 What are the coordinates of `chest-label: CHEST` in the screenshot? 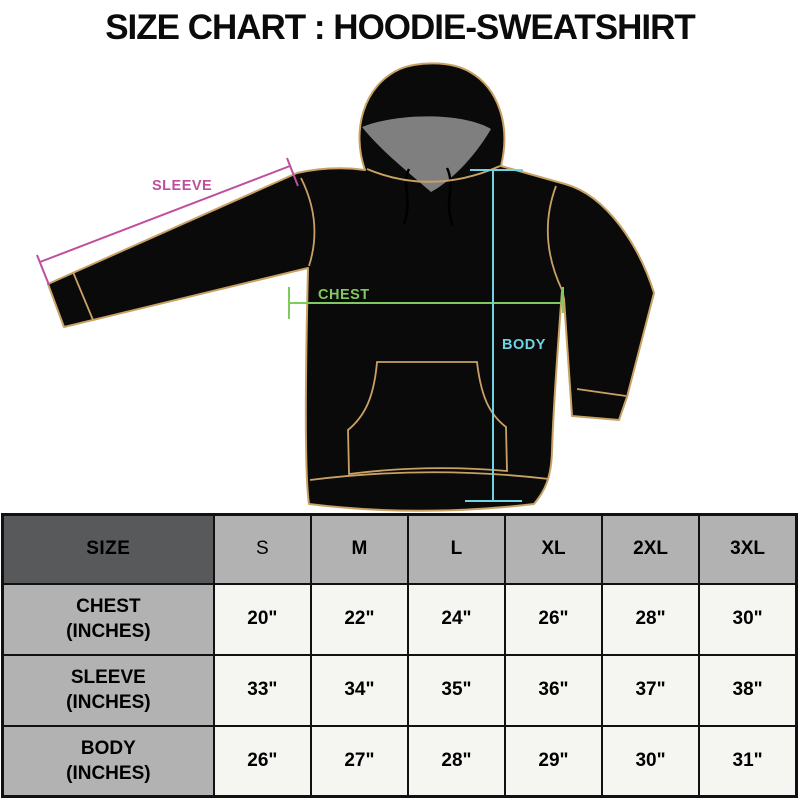 It's located at (344, 295).